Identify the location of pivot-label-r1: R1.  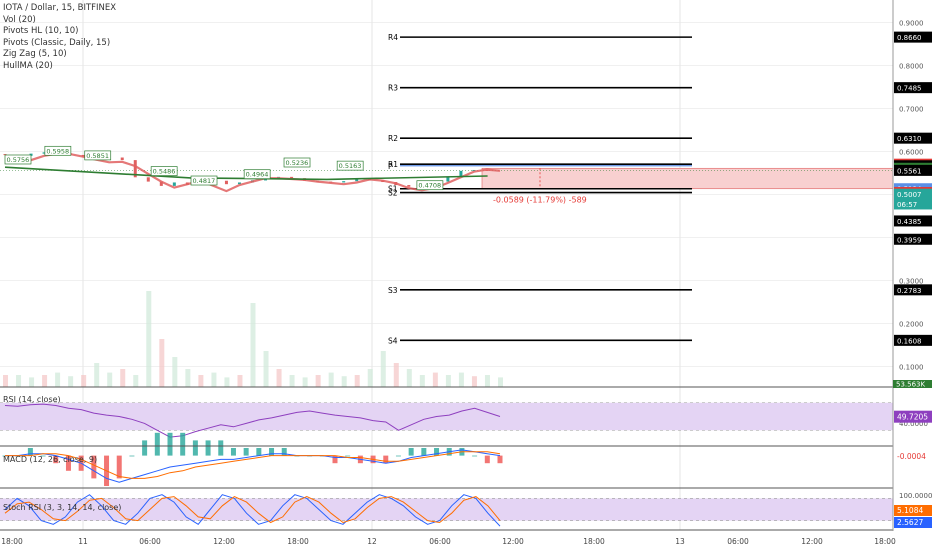
(393, 164).